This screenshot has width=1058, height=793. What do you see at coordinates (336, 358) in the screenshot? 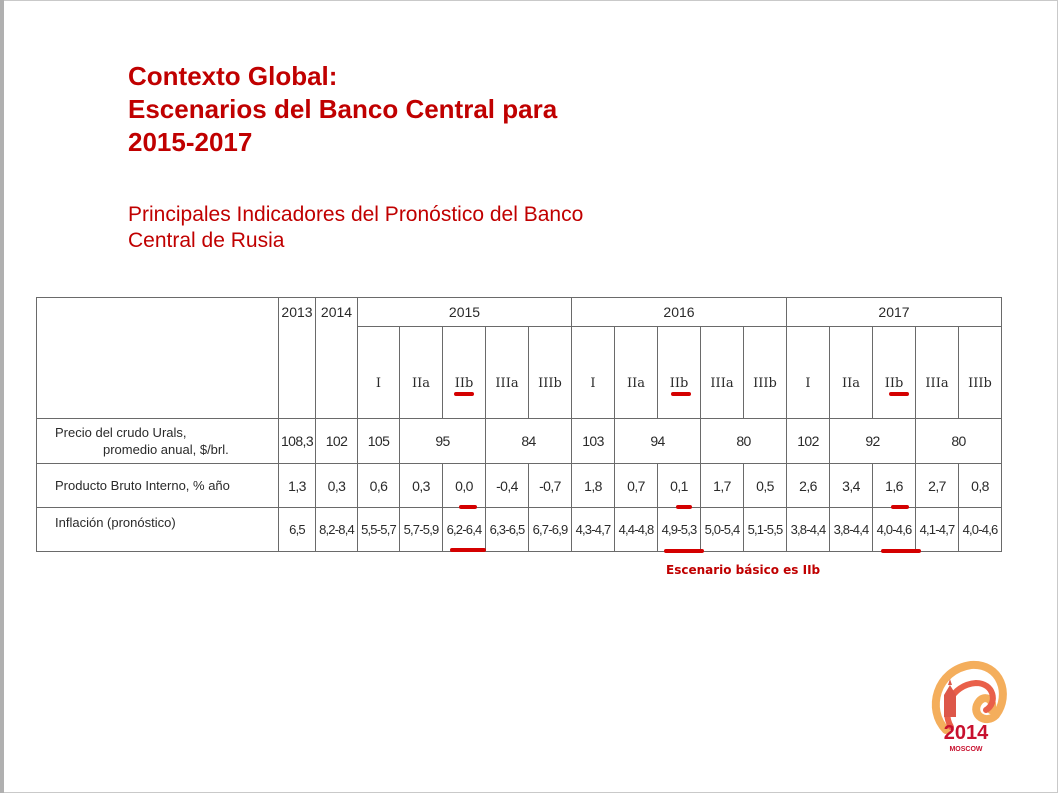
I see `year-2014: 2014` at bounding box center [336, 358].